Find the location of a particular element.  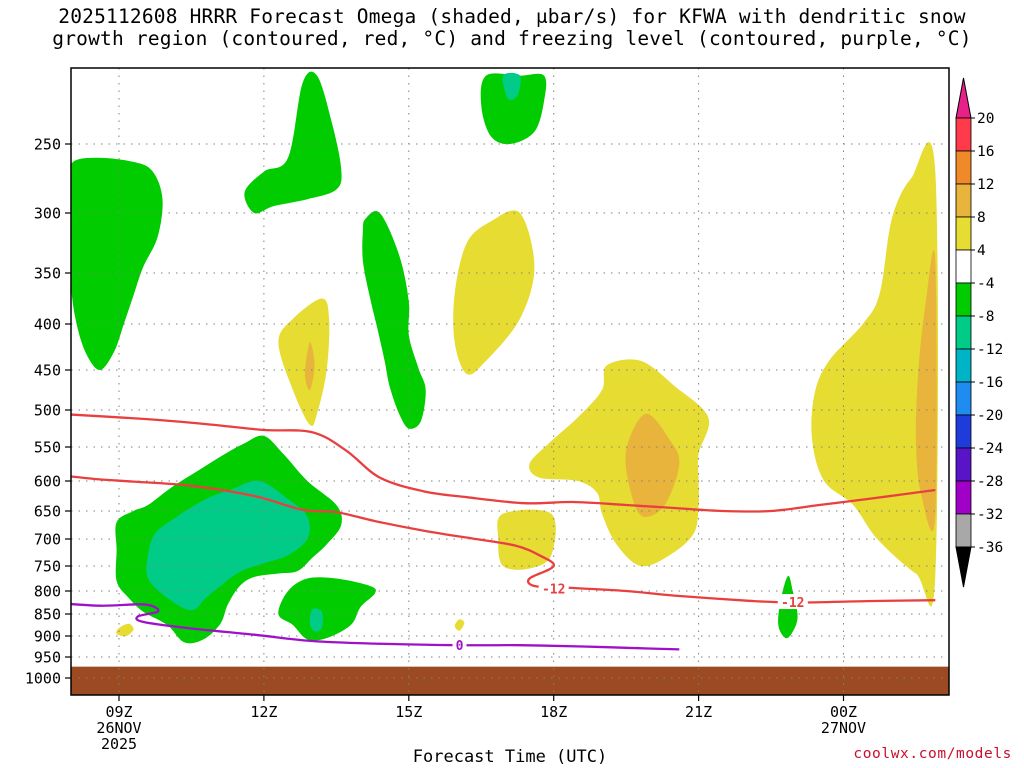

y-tick-label-400: 400 is located at coordinates (47, 325).